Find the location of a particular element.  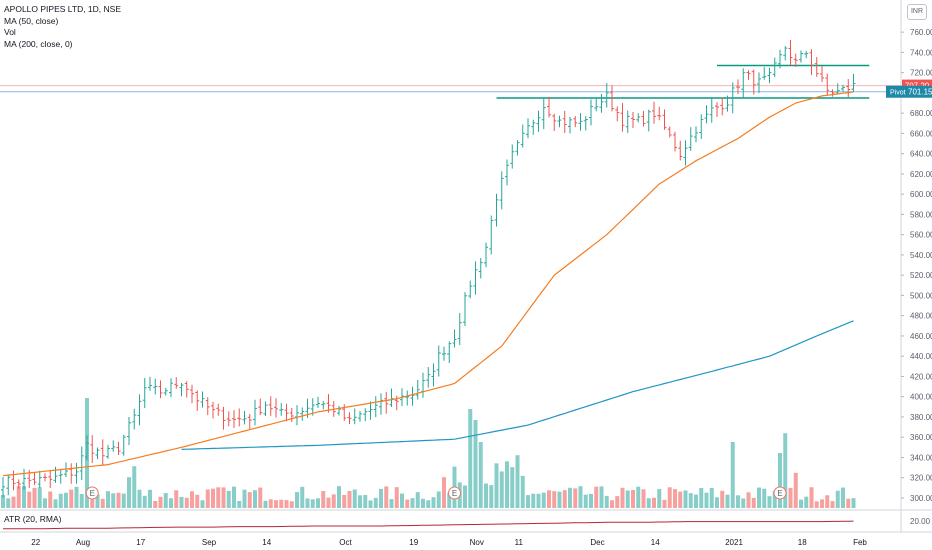

price-labels: 707.20Pivot701.15 is located at coordinates (909, 88).